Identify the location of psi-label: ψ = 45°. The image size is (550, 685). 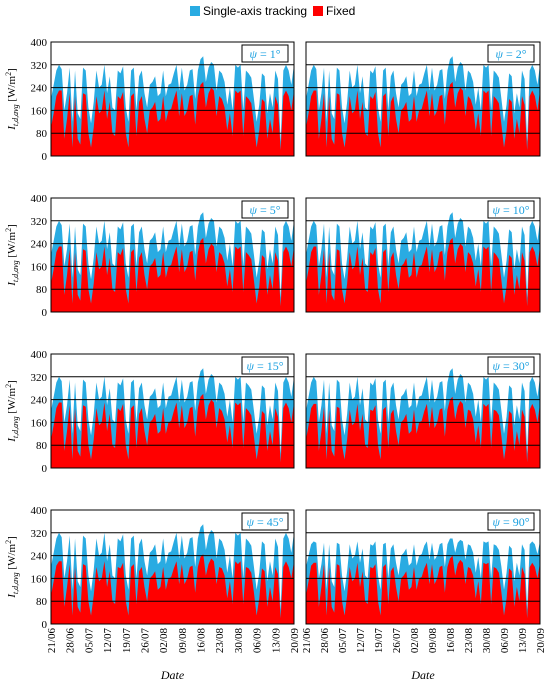
(264, 522).